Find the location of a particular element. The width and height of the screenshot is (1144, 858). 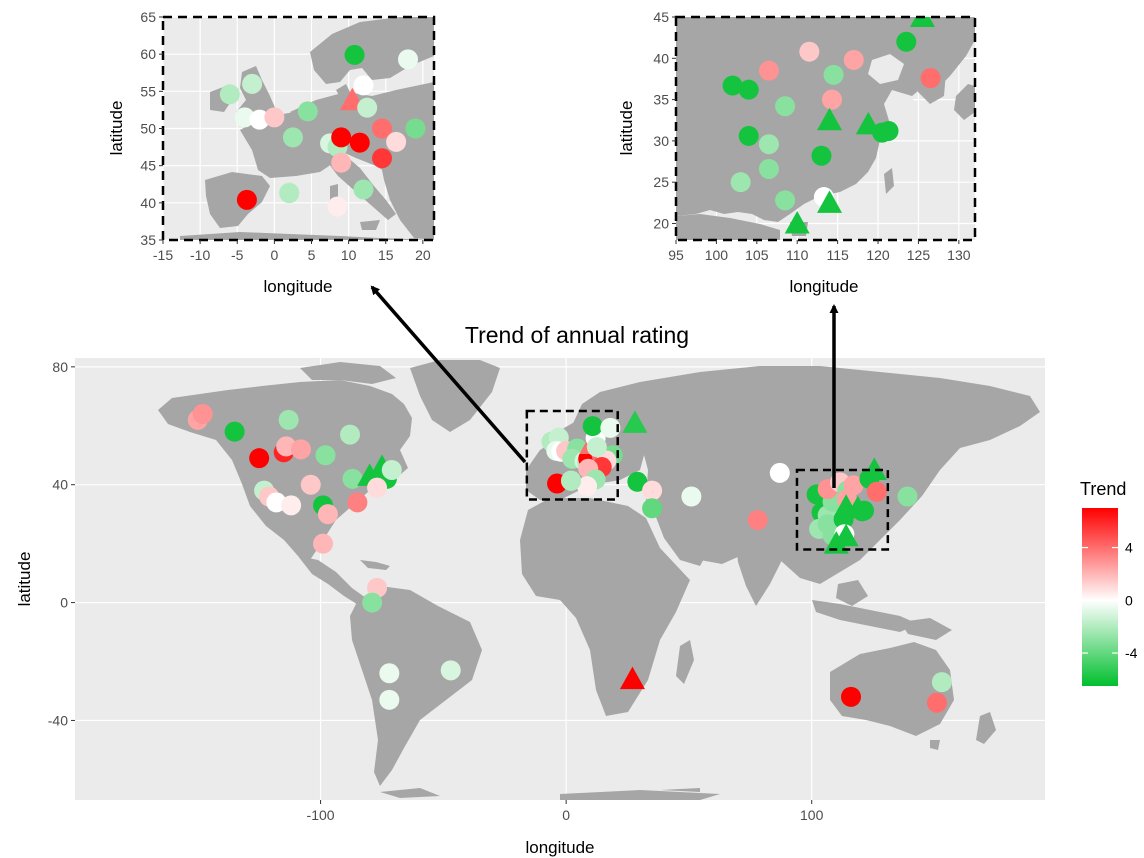

india-land is located at coordinates (759, 573).